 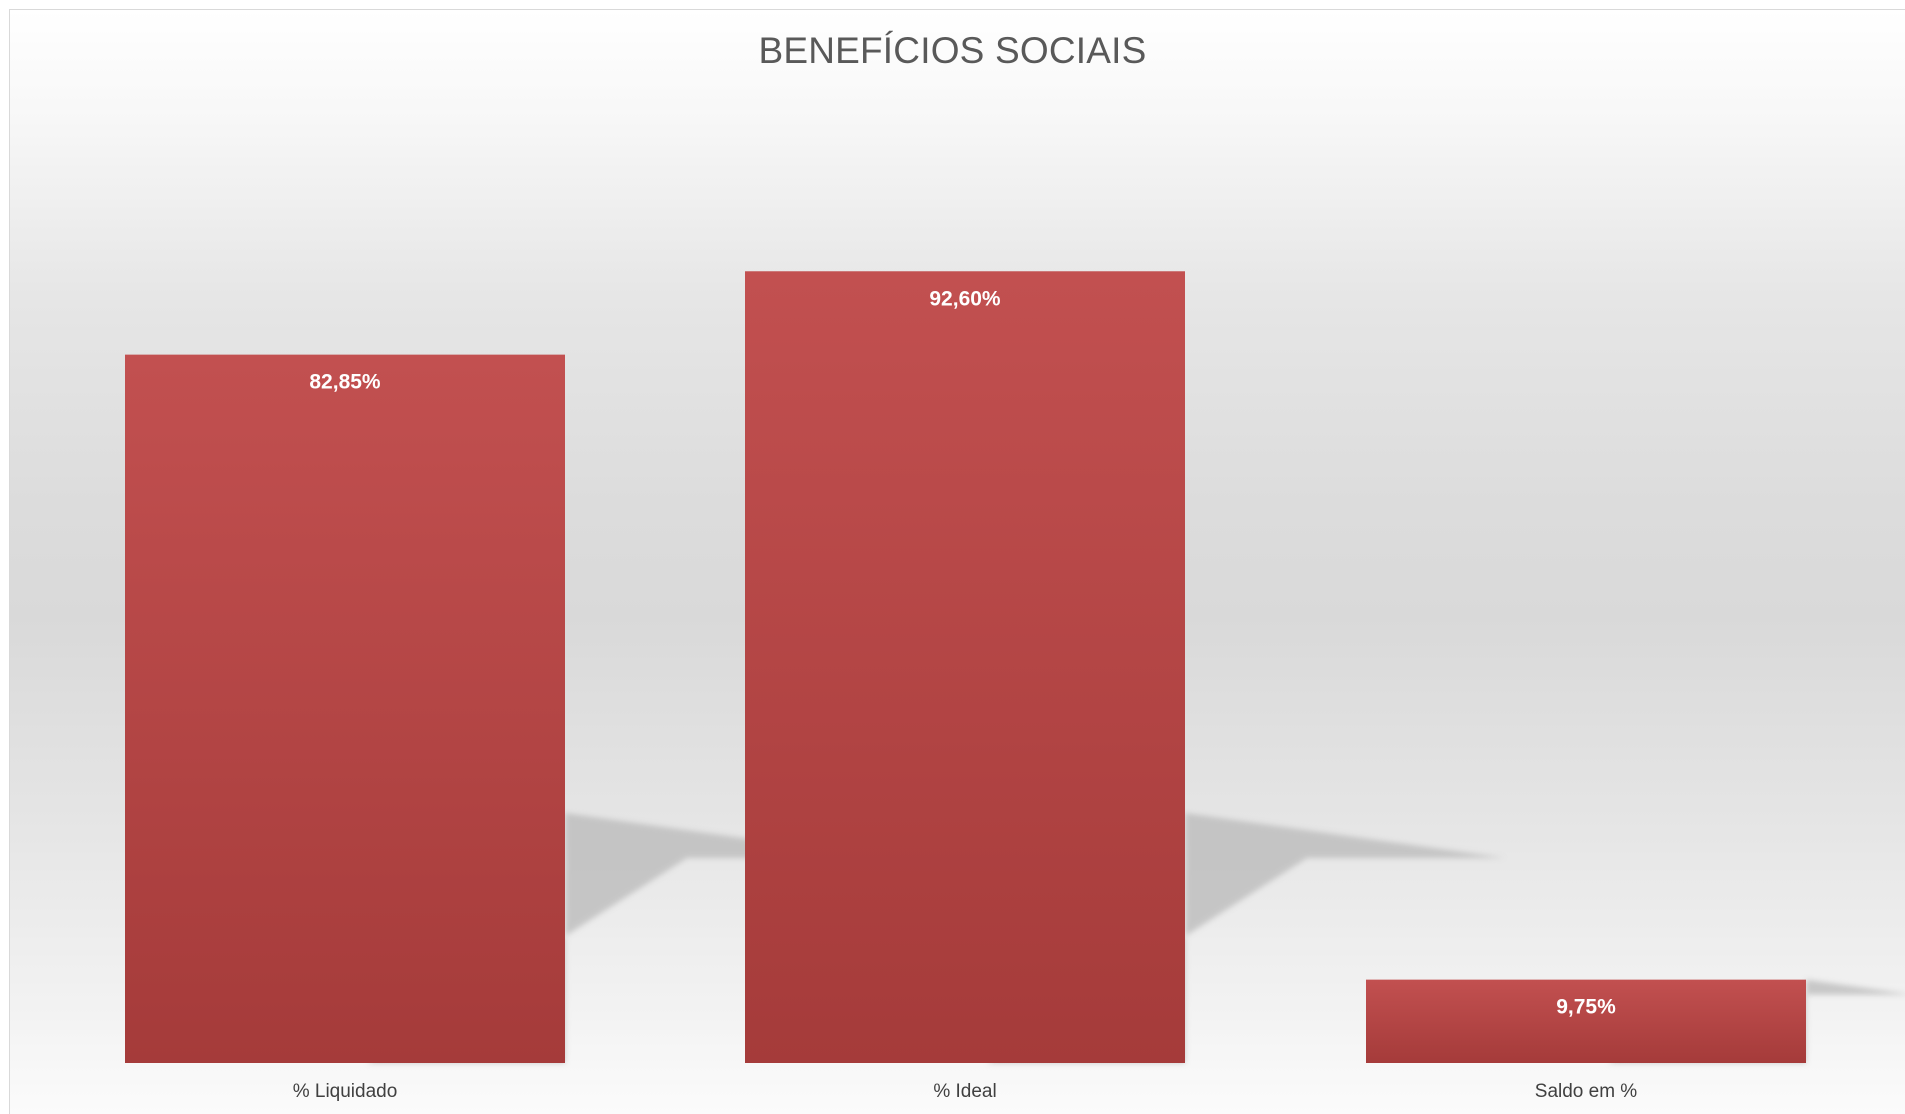 I want to click on data-label-ideal: 92,60%, so click(x=965, y=298).